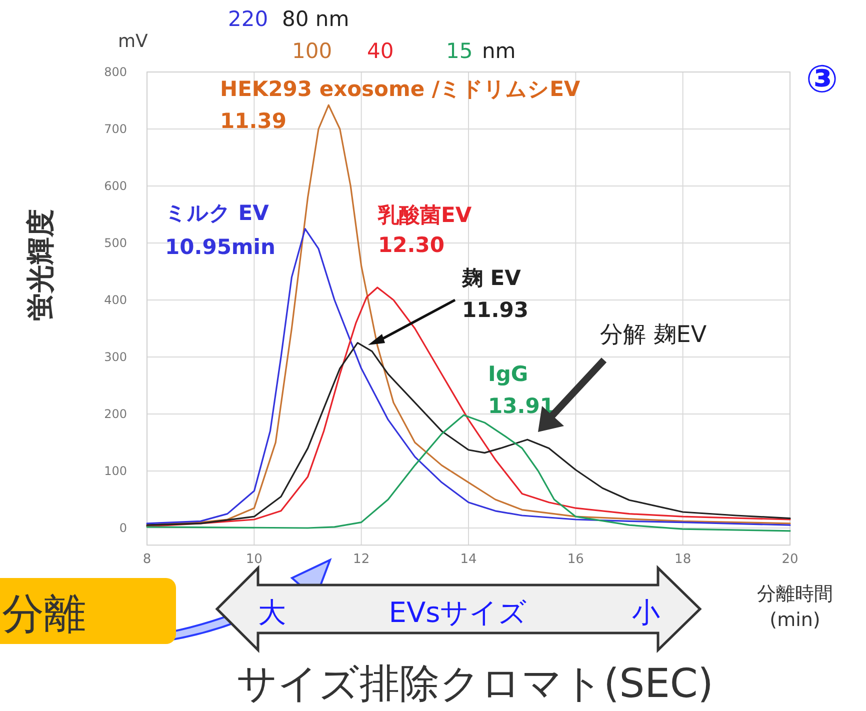  I want to click on y-axis-title: 蛍光輝度, so click(40, 265).